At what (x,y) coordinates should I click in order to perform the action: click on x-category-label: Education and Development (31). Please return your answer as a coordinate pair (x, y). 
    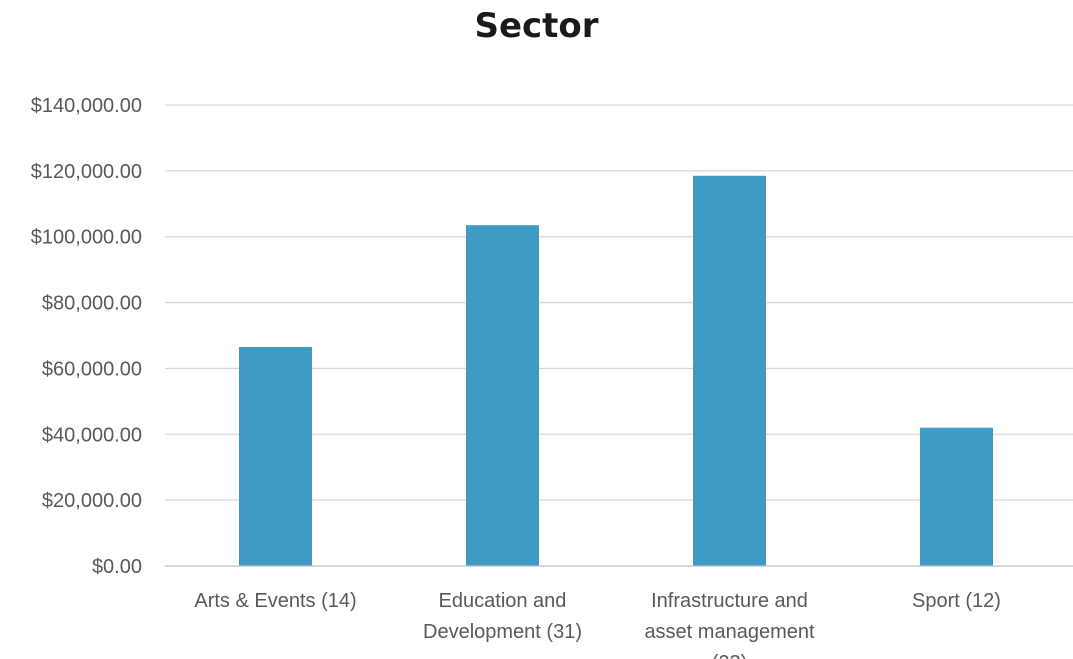
    Looking at the image, I should click on (502, 616).